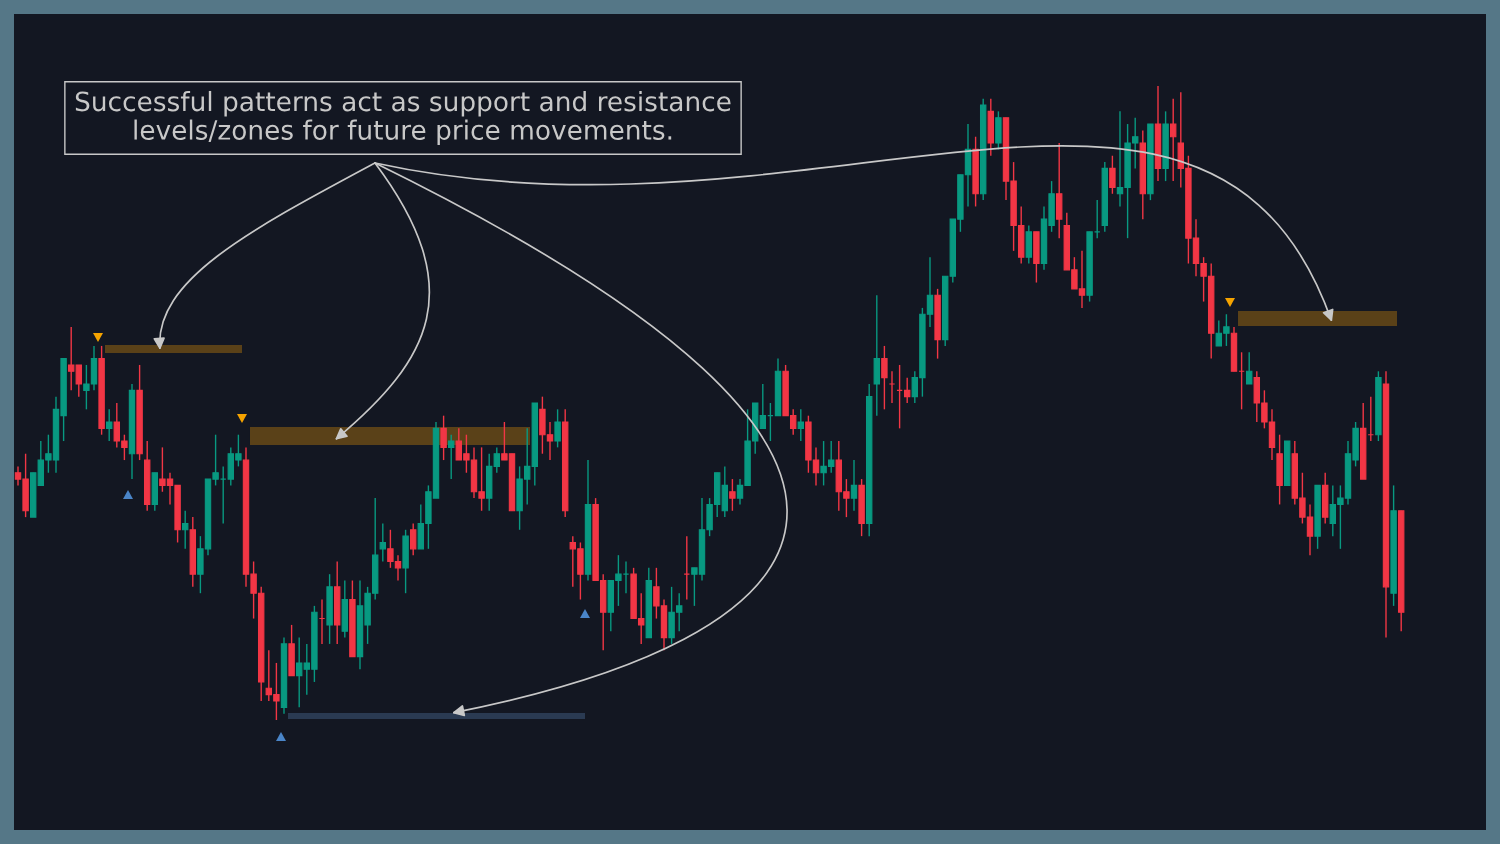 The height and width of the screenshot is (844, 1500). Describe the element at coordinates (403, 118) in the screenshot. I see `annotation: Successful patterns act as support and resistance levels/zones for future price movements.` at that location.